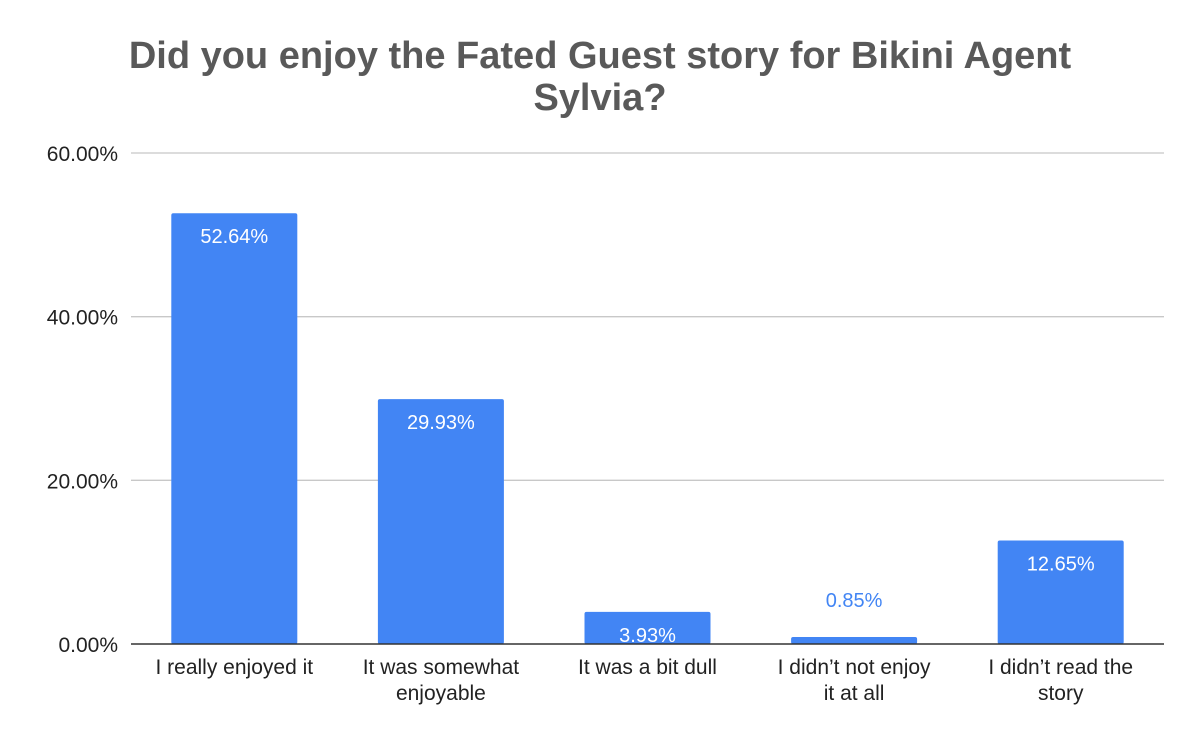  What do you see at coordinates (647, 636) in the screenshot?
I see `data-label: 3.93%` at bounding box center [647, 636].